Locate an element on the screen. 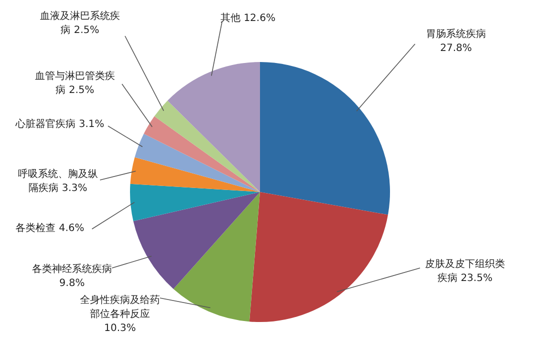 The width and height of the screenshot is (534, 347). slice-label: 呼吸系统、胸及纵隔疾病 3.3% is located at coordinates (58, 182).